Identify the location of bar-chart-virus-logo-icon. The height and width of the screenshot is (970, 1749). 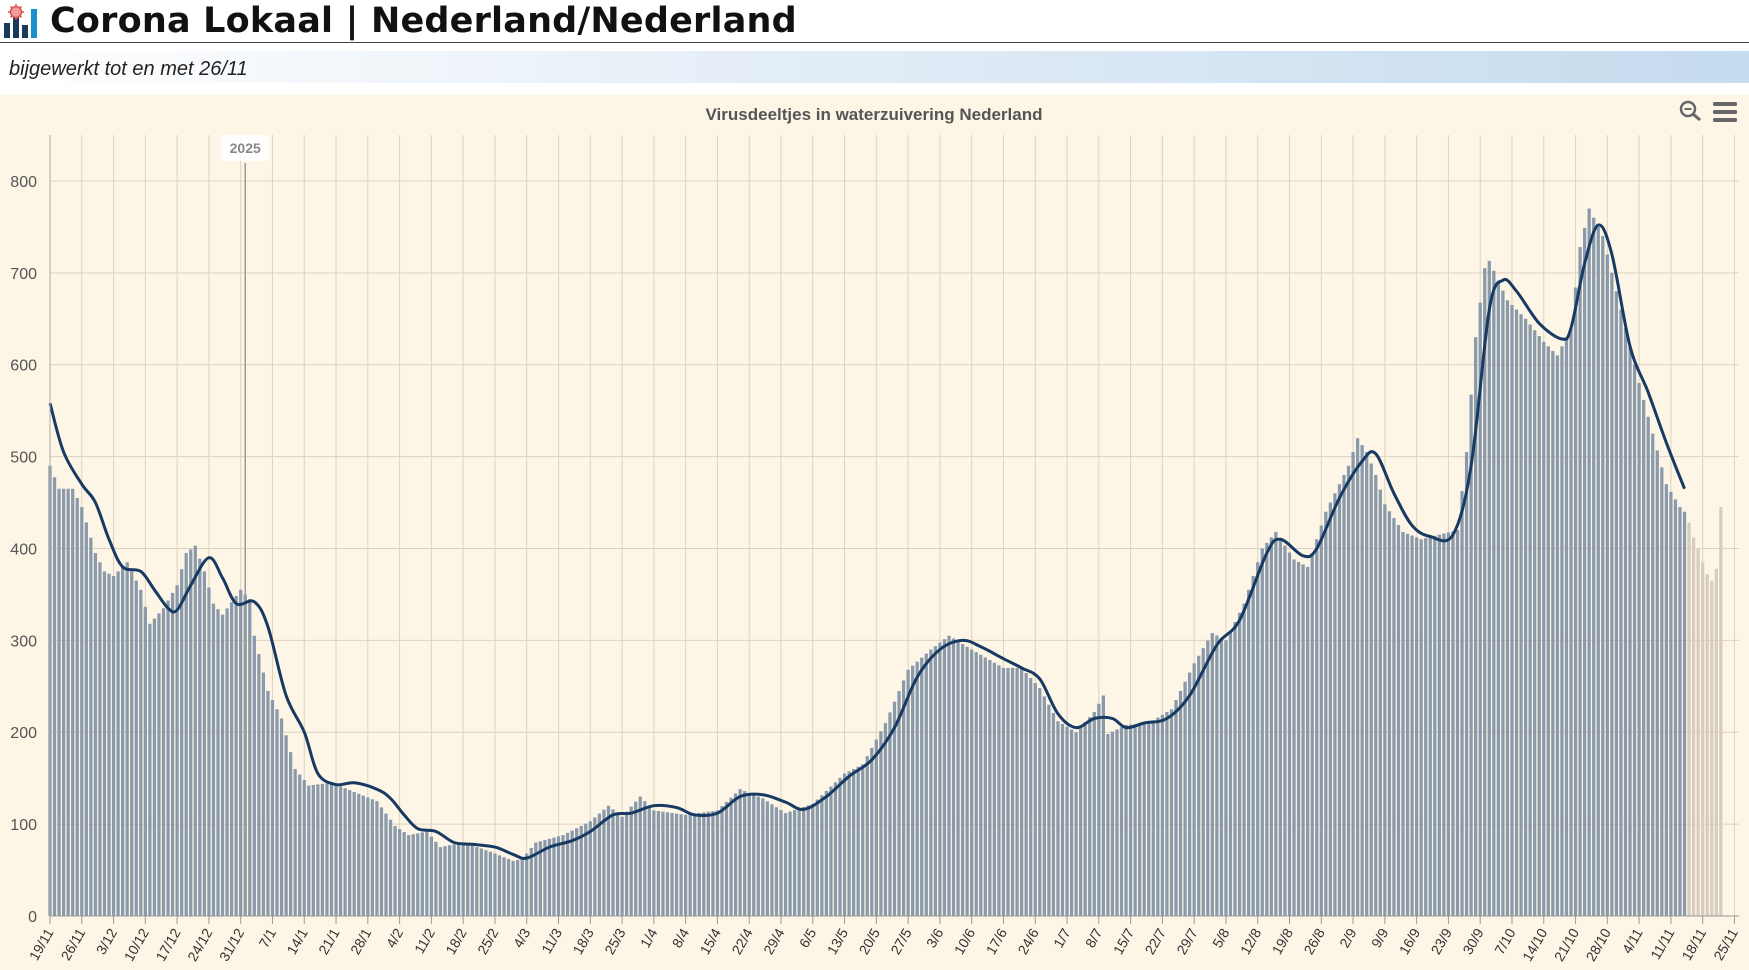
(20, 21).